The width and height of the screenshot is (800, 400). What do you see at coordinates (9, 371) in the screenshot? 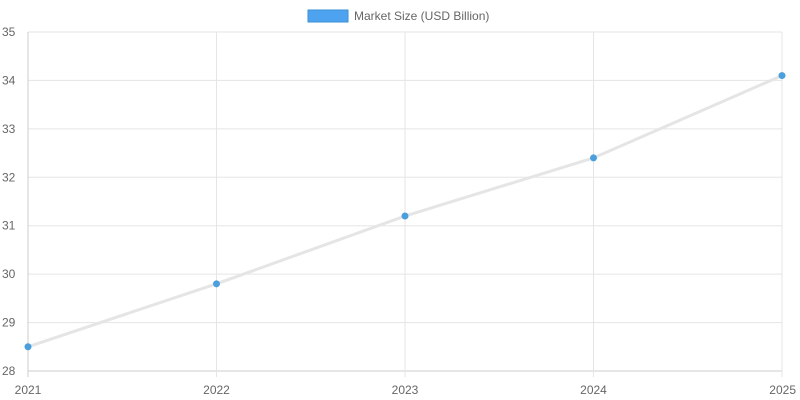
I see `y-tick-label: 28` at bounding box center [9, 371].